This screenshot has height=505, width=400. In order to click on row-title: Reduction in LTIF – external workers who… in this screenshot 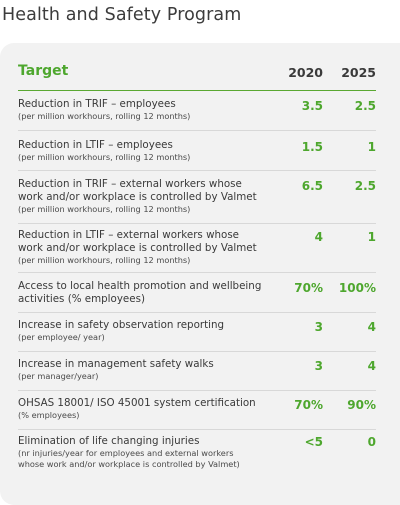, I will do `click(129, 235)`.